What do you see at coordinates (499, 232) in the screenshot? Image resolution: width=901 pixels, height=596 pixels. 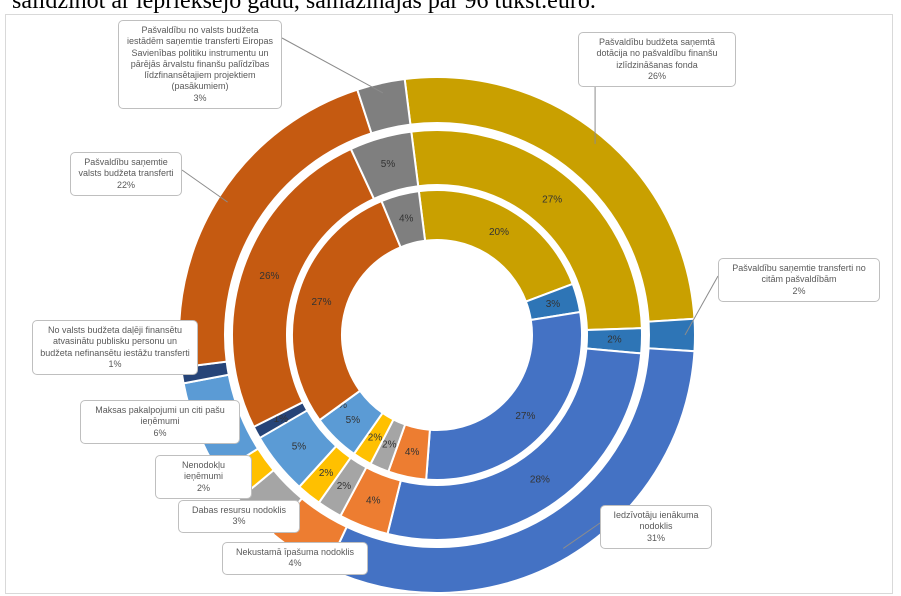 I see `segment-label: 20%` at bounding box center [499, 232].